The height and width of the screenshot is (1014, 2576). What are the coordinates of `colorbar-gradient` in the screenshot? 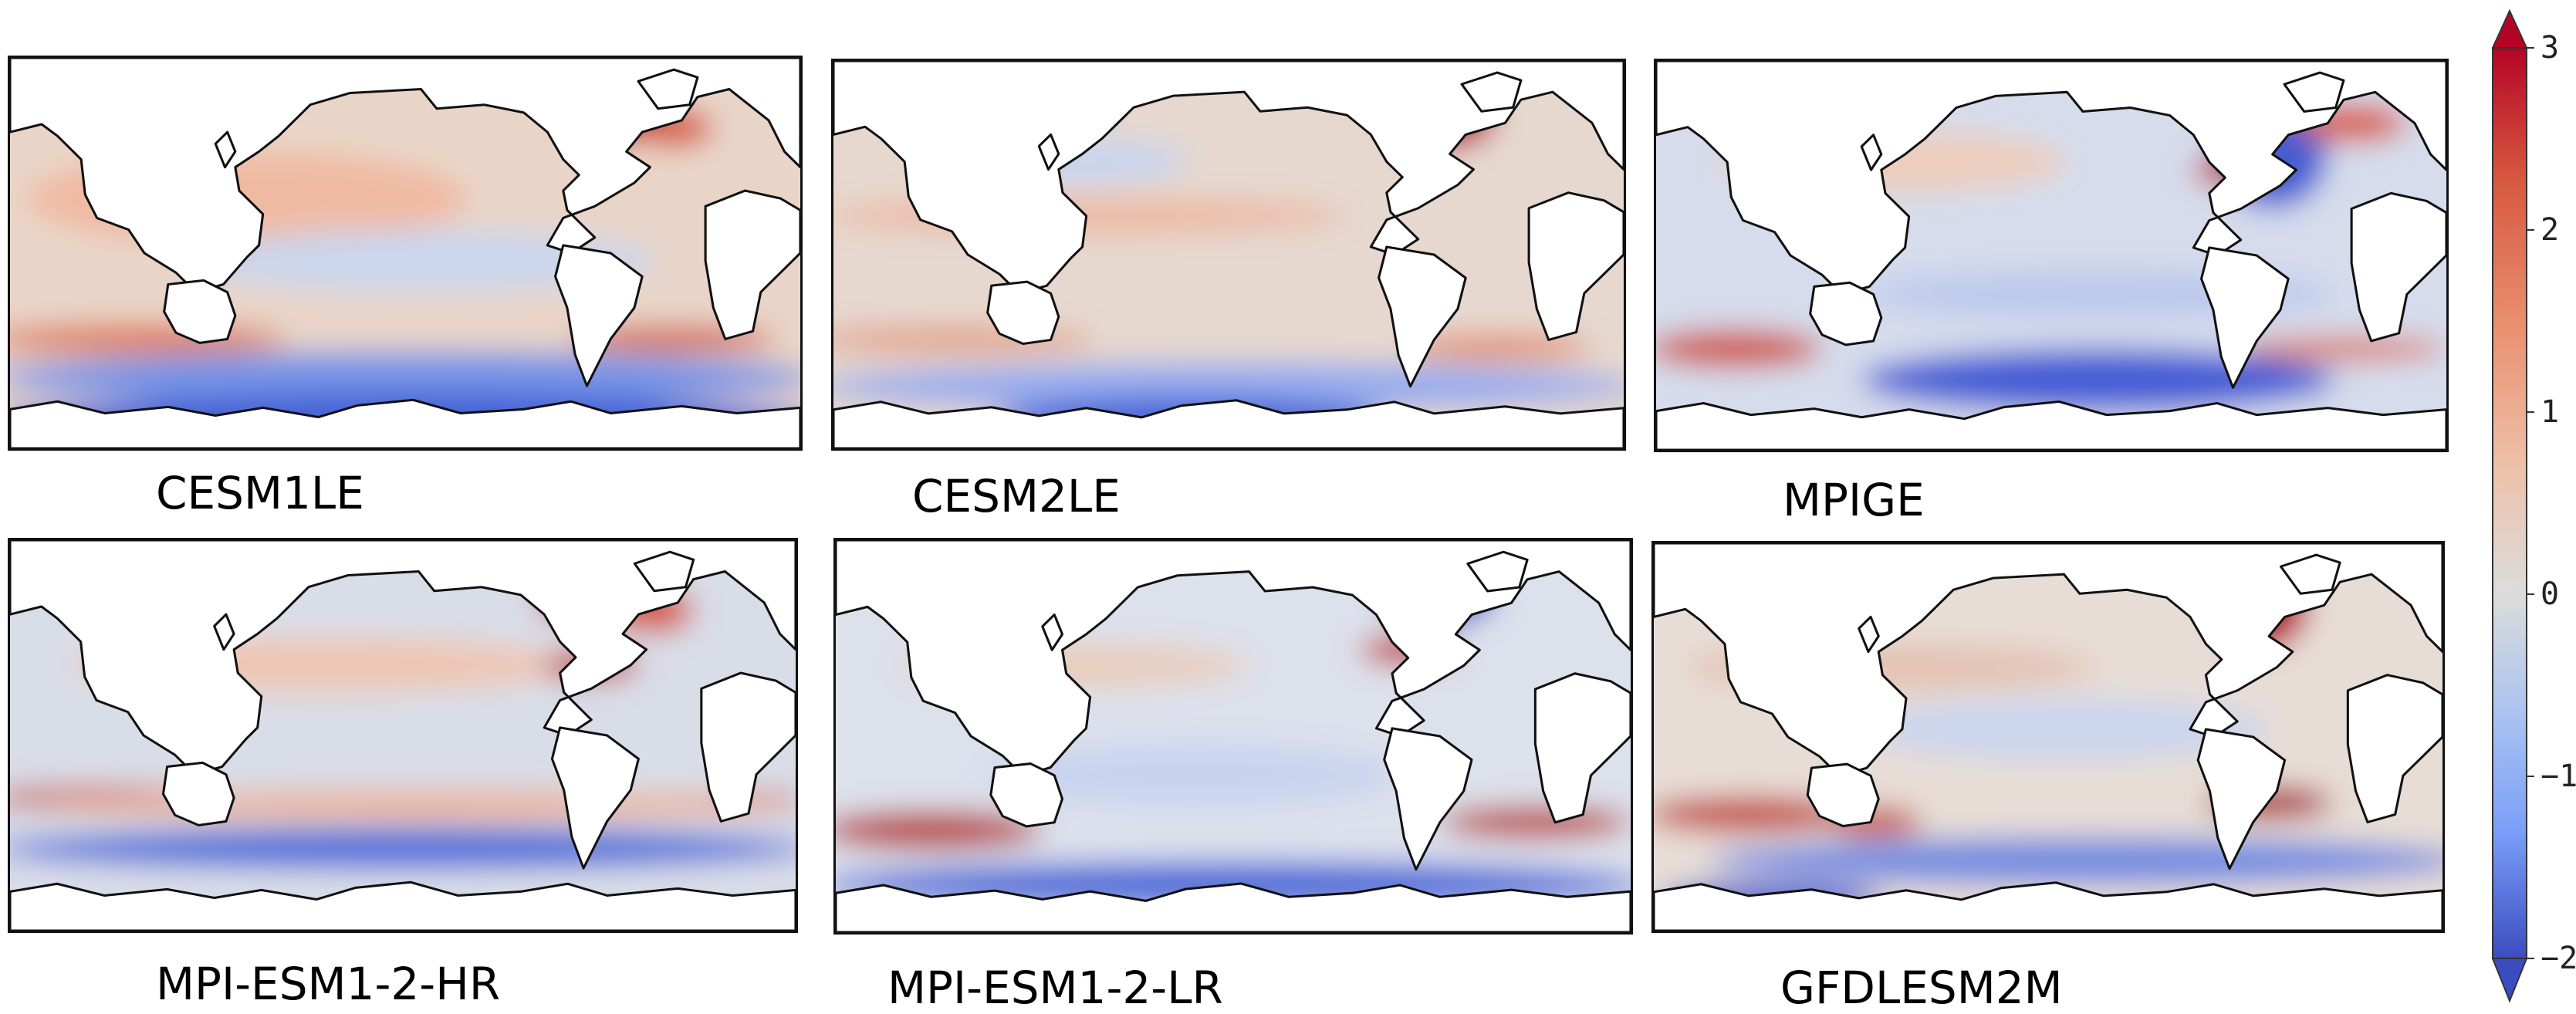 It's located at (2509, 503).